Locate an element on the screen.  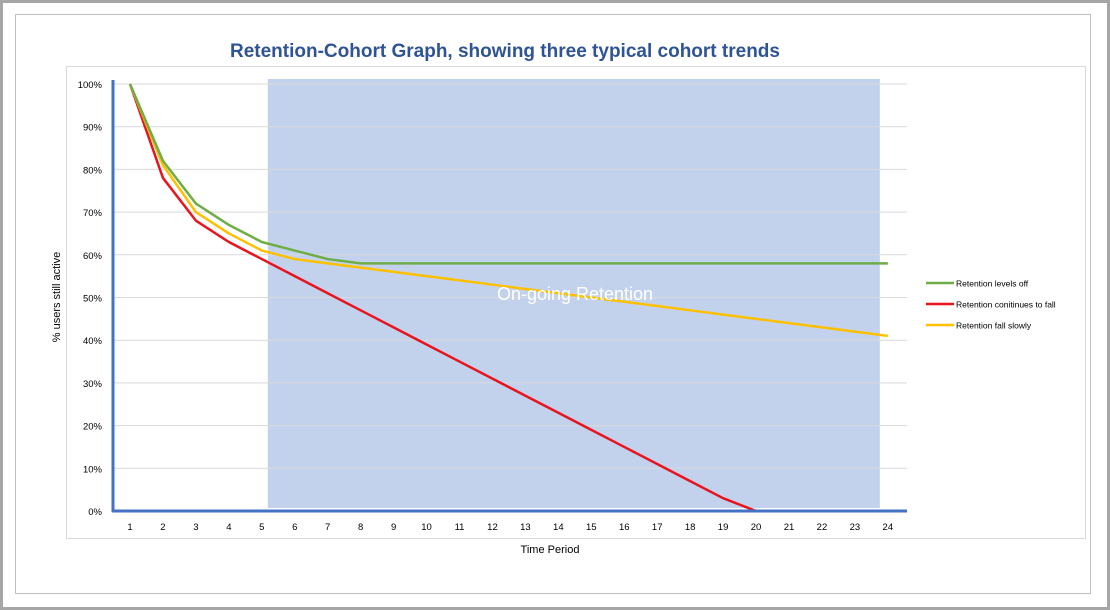
x-tick-label: 16 is located at coordinates (624, 527).